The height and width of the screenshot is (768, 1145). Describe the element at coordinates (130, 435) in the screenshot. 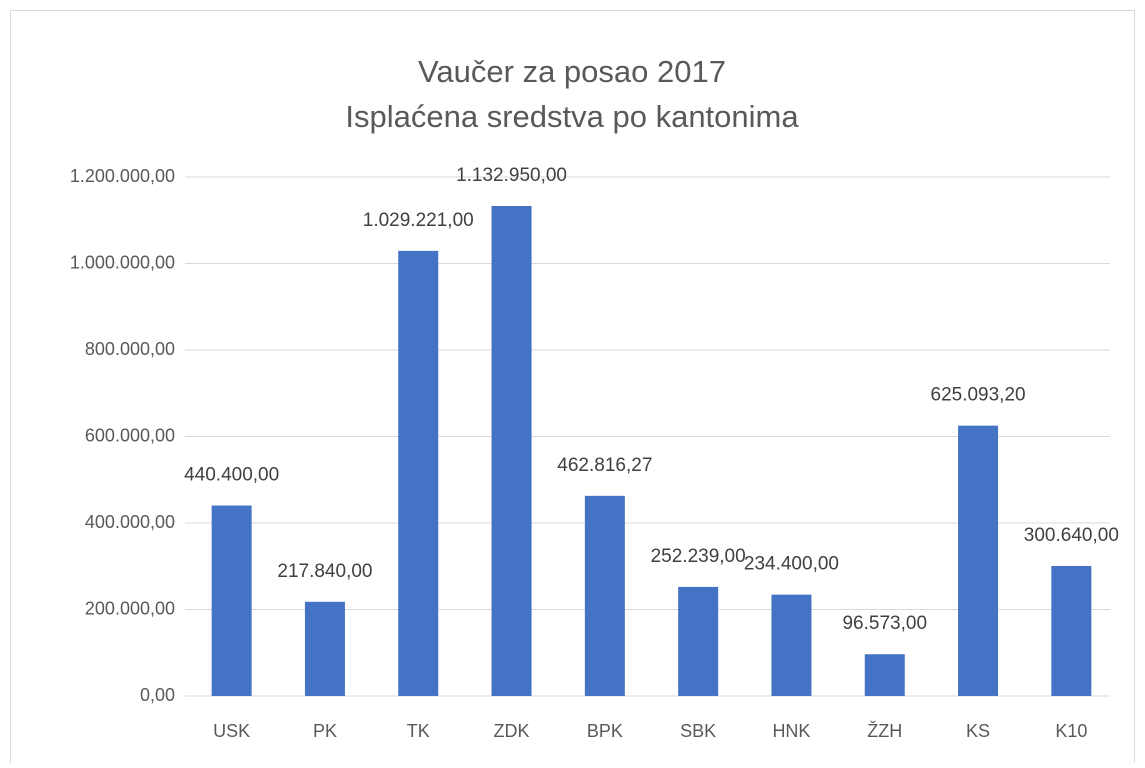

I see `y-tick-label: 600.000,00` at that location.